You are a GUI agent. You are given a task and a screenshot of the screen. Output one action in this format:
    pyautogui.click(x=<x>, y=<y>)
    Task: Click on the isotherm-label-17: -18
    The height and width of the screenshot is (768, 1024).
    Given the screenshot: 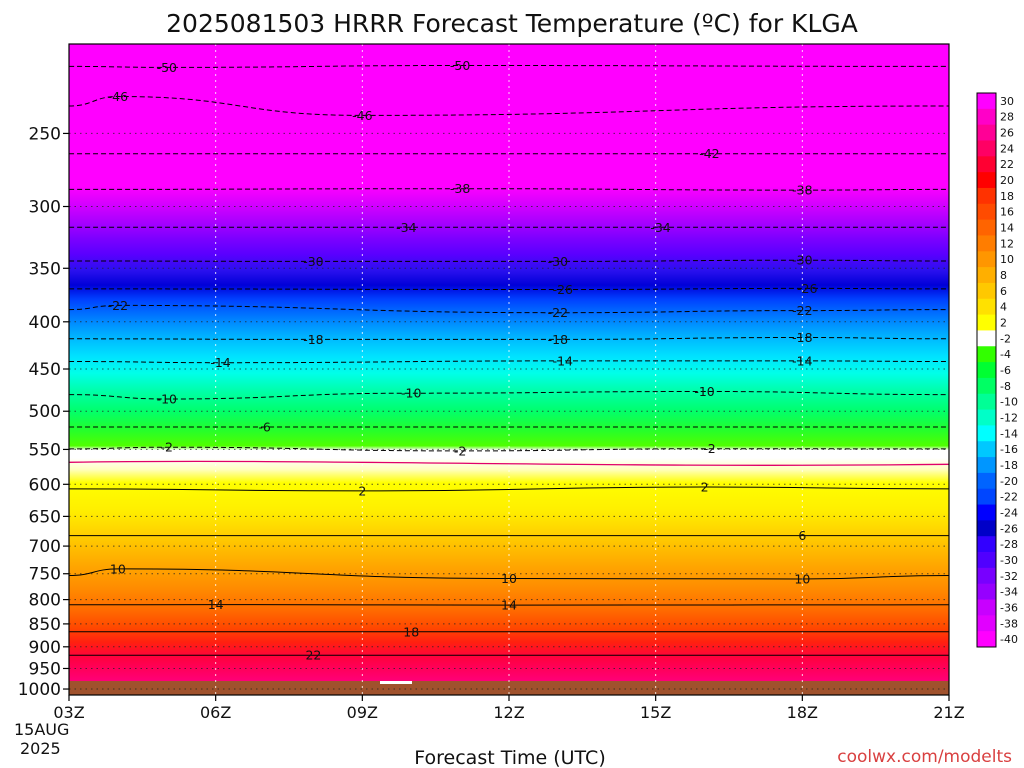 What is the action you would take?
    pyautogui.click(x=313, y=339)
    